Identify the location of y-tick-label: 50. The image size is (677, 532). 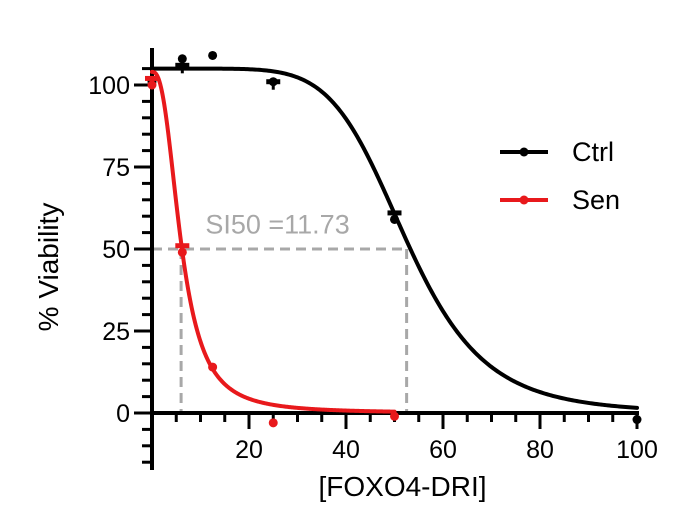
(116, 250).